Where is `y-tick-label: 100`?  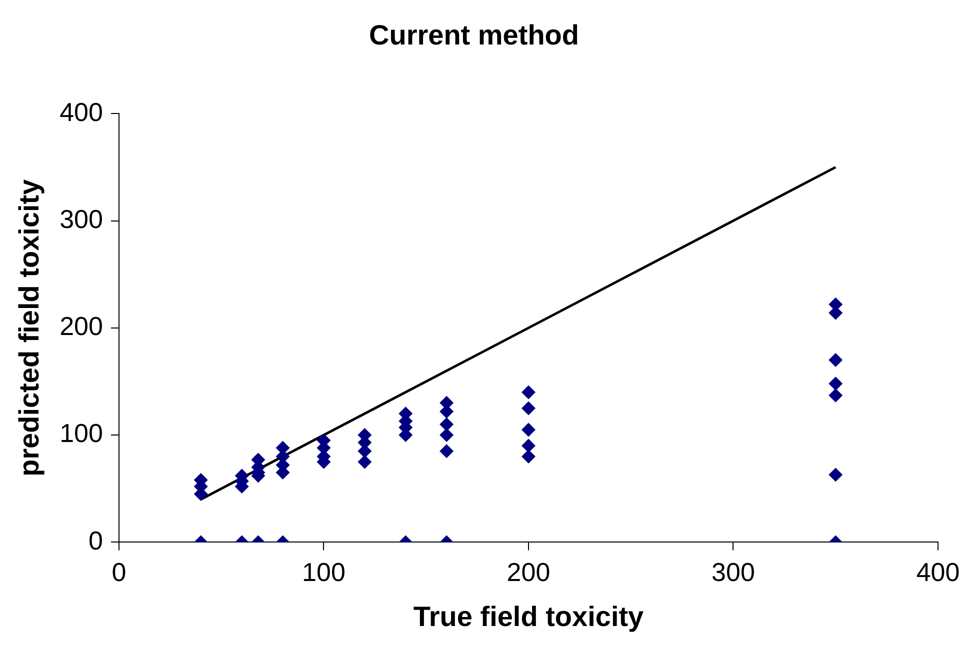 y-tick-label: 100 is located at coordinates (81, 433).